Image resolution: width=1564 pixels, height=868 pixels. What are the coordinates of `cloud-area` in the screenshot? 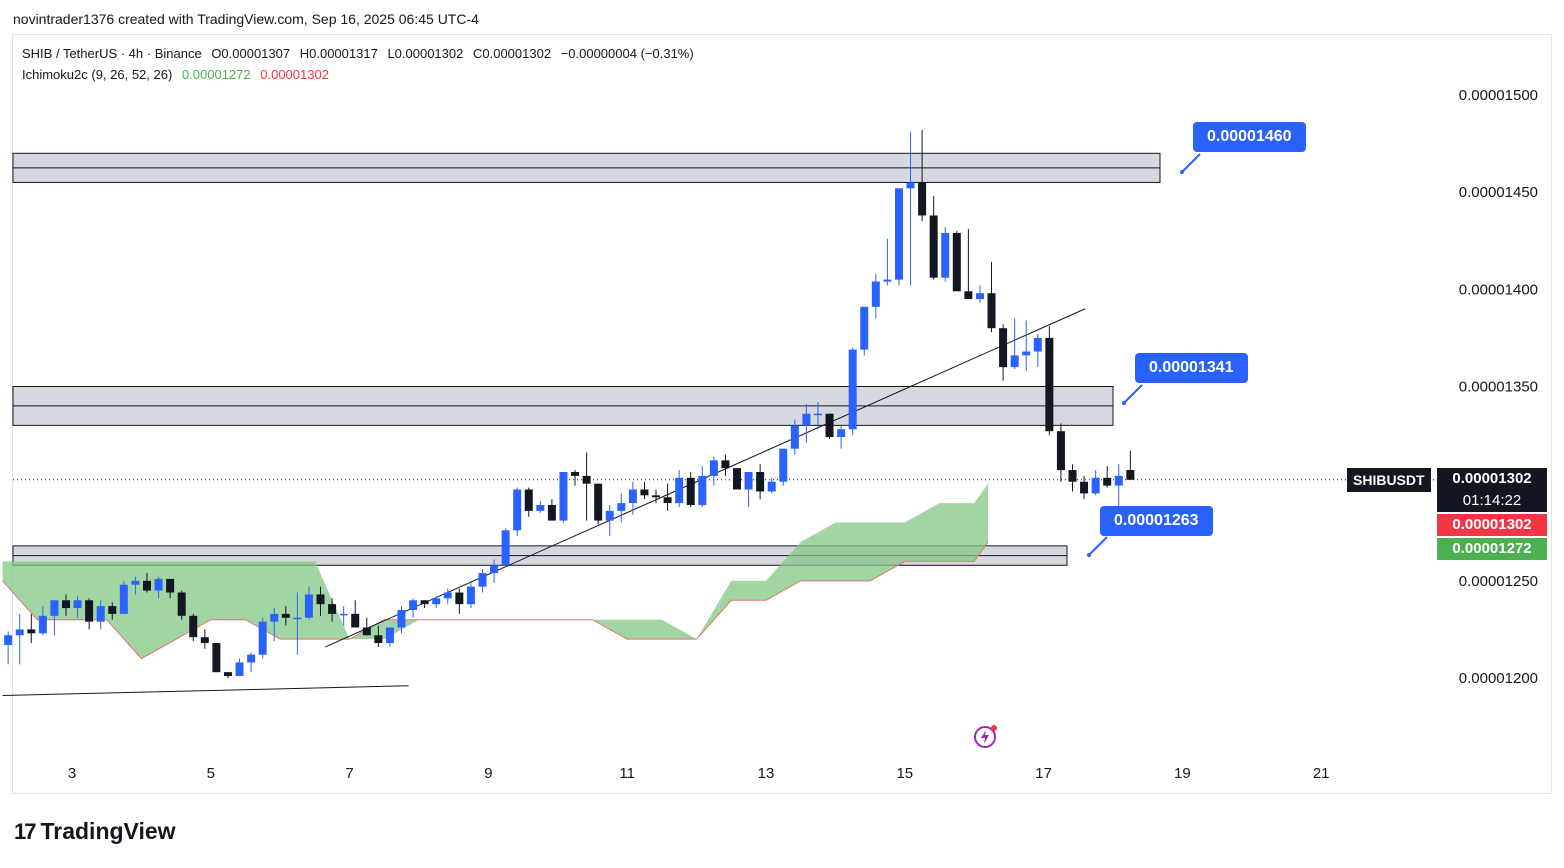 It's located at (495, 571).